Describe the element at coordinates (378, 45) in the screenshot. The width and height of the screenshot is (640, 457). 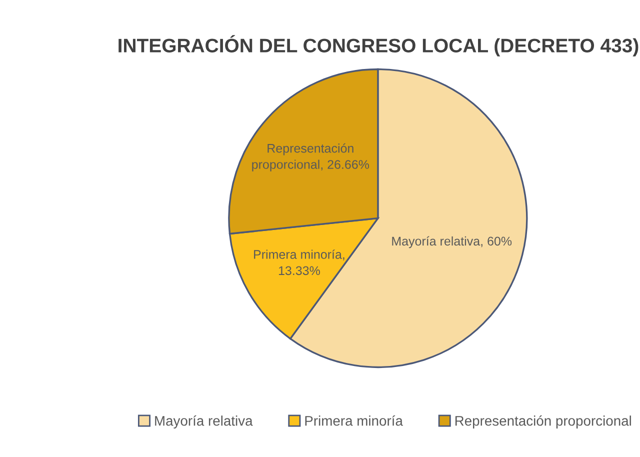
I see `chart-title: INTEGRACIÓN DEL CONGRESO LOCAL (DECRETO 433)` at that location.